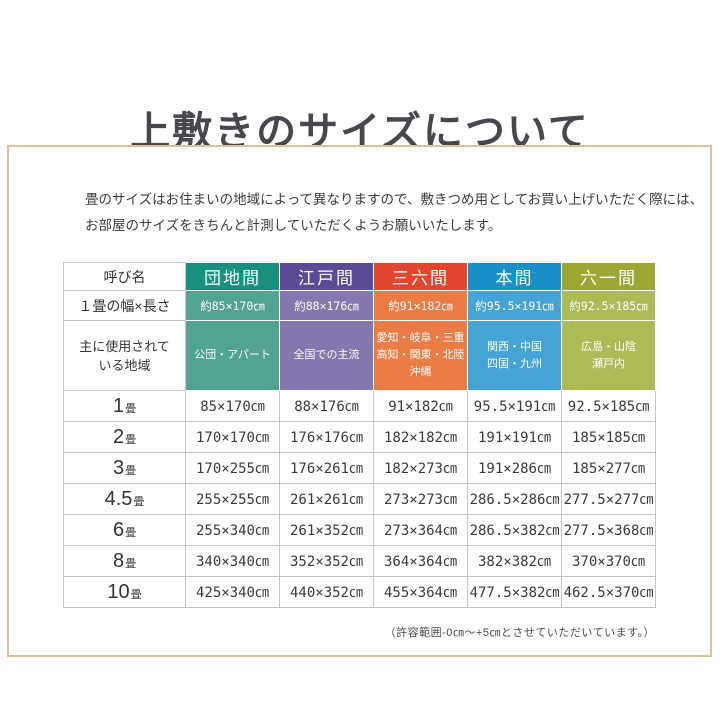 Image resolution: width=720 pixels, height=720 pixels. Describe the element at coordinates (118, 498) in the screenshot. I see `mat-count-number: 4.5` at that location.